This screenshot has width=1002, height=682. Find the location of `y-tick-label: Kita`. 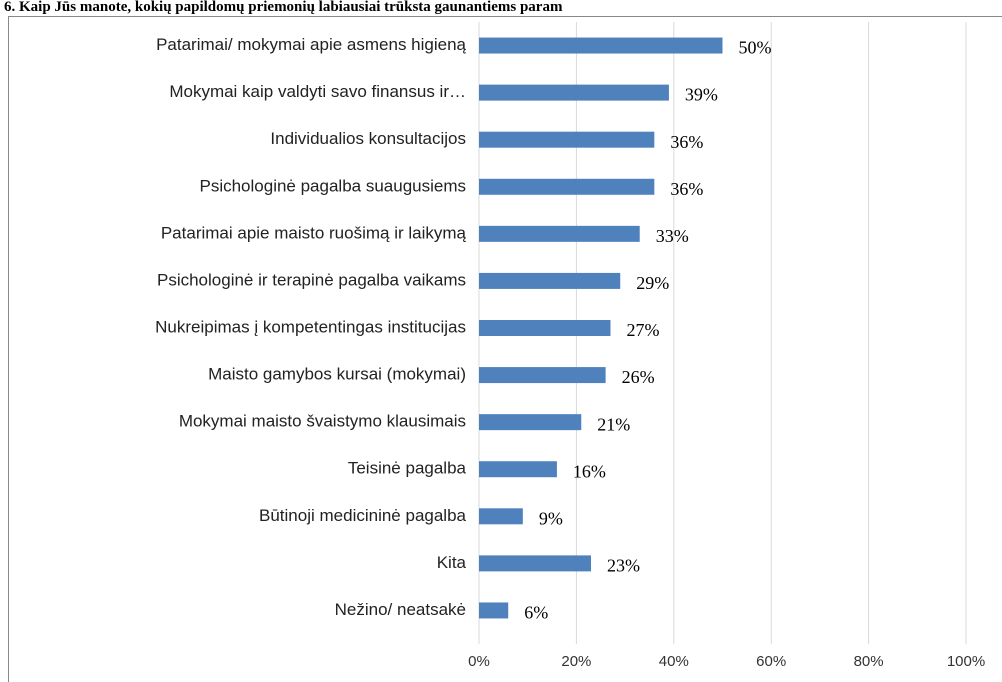

y-tick-label: Kita is located at coordinates (452, 562).